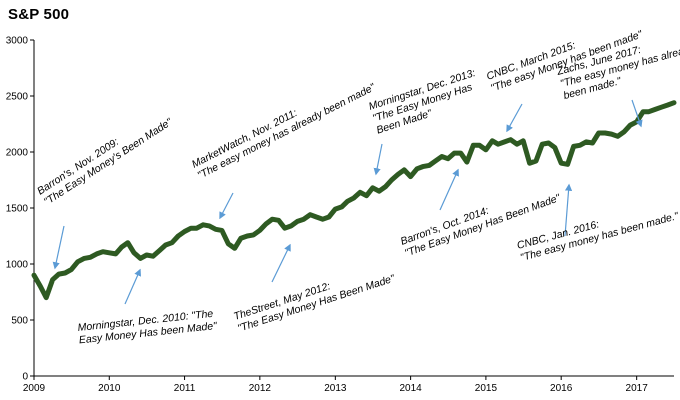 Image resolution: width=680 pixels, height=400 pixels. What do you see at coordinates (17, 153) in the screenshot?
I see `y-tick-label: 2000` at bounding box center [17, 153].